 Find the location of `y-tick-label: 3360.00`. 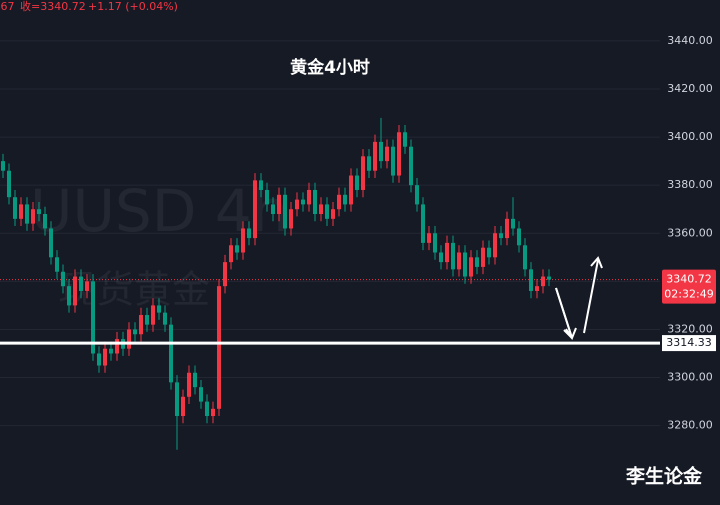

y-tick-label: 3360.00 is located at coordinates (690, 232).